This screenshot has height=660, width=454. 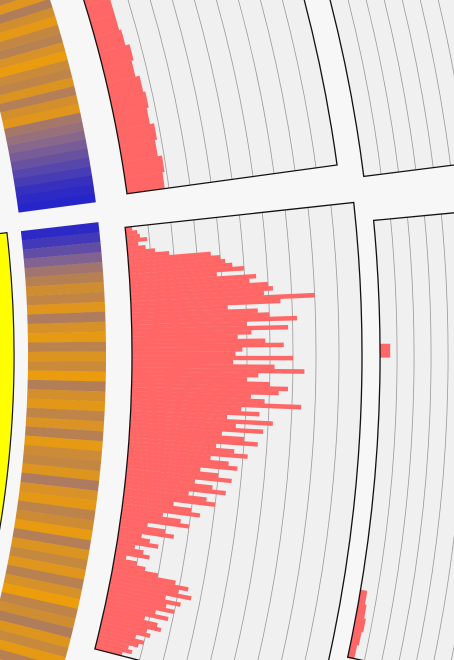 I want to click on track-outer-upper-gridline, so click(x=417, y=84).